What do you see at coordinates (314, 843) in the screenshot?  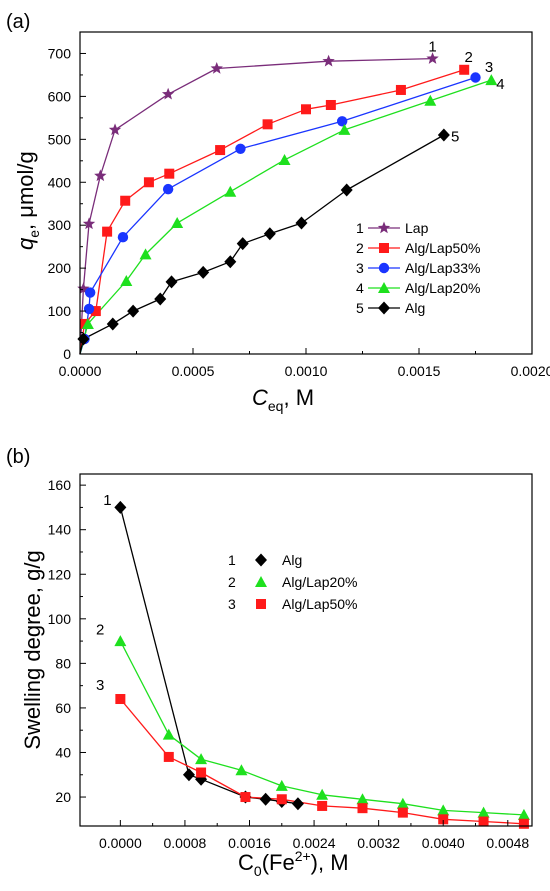 I see `x-tick-label: 0.0024` at bounding box center [314, 843].